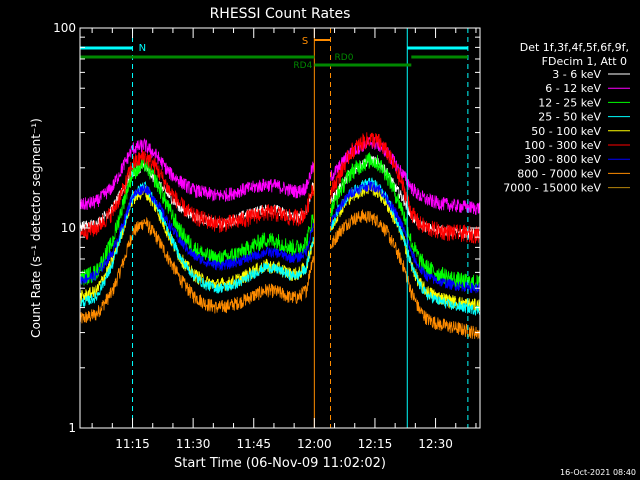 This screenshot has width=640, height=480. I want to click on rd4-label: RD4, so click(302, 66).